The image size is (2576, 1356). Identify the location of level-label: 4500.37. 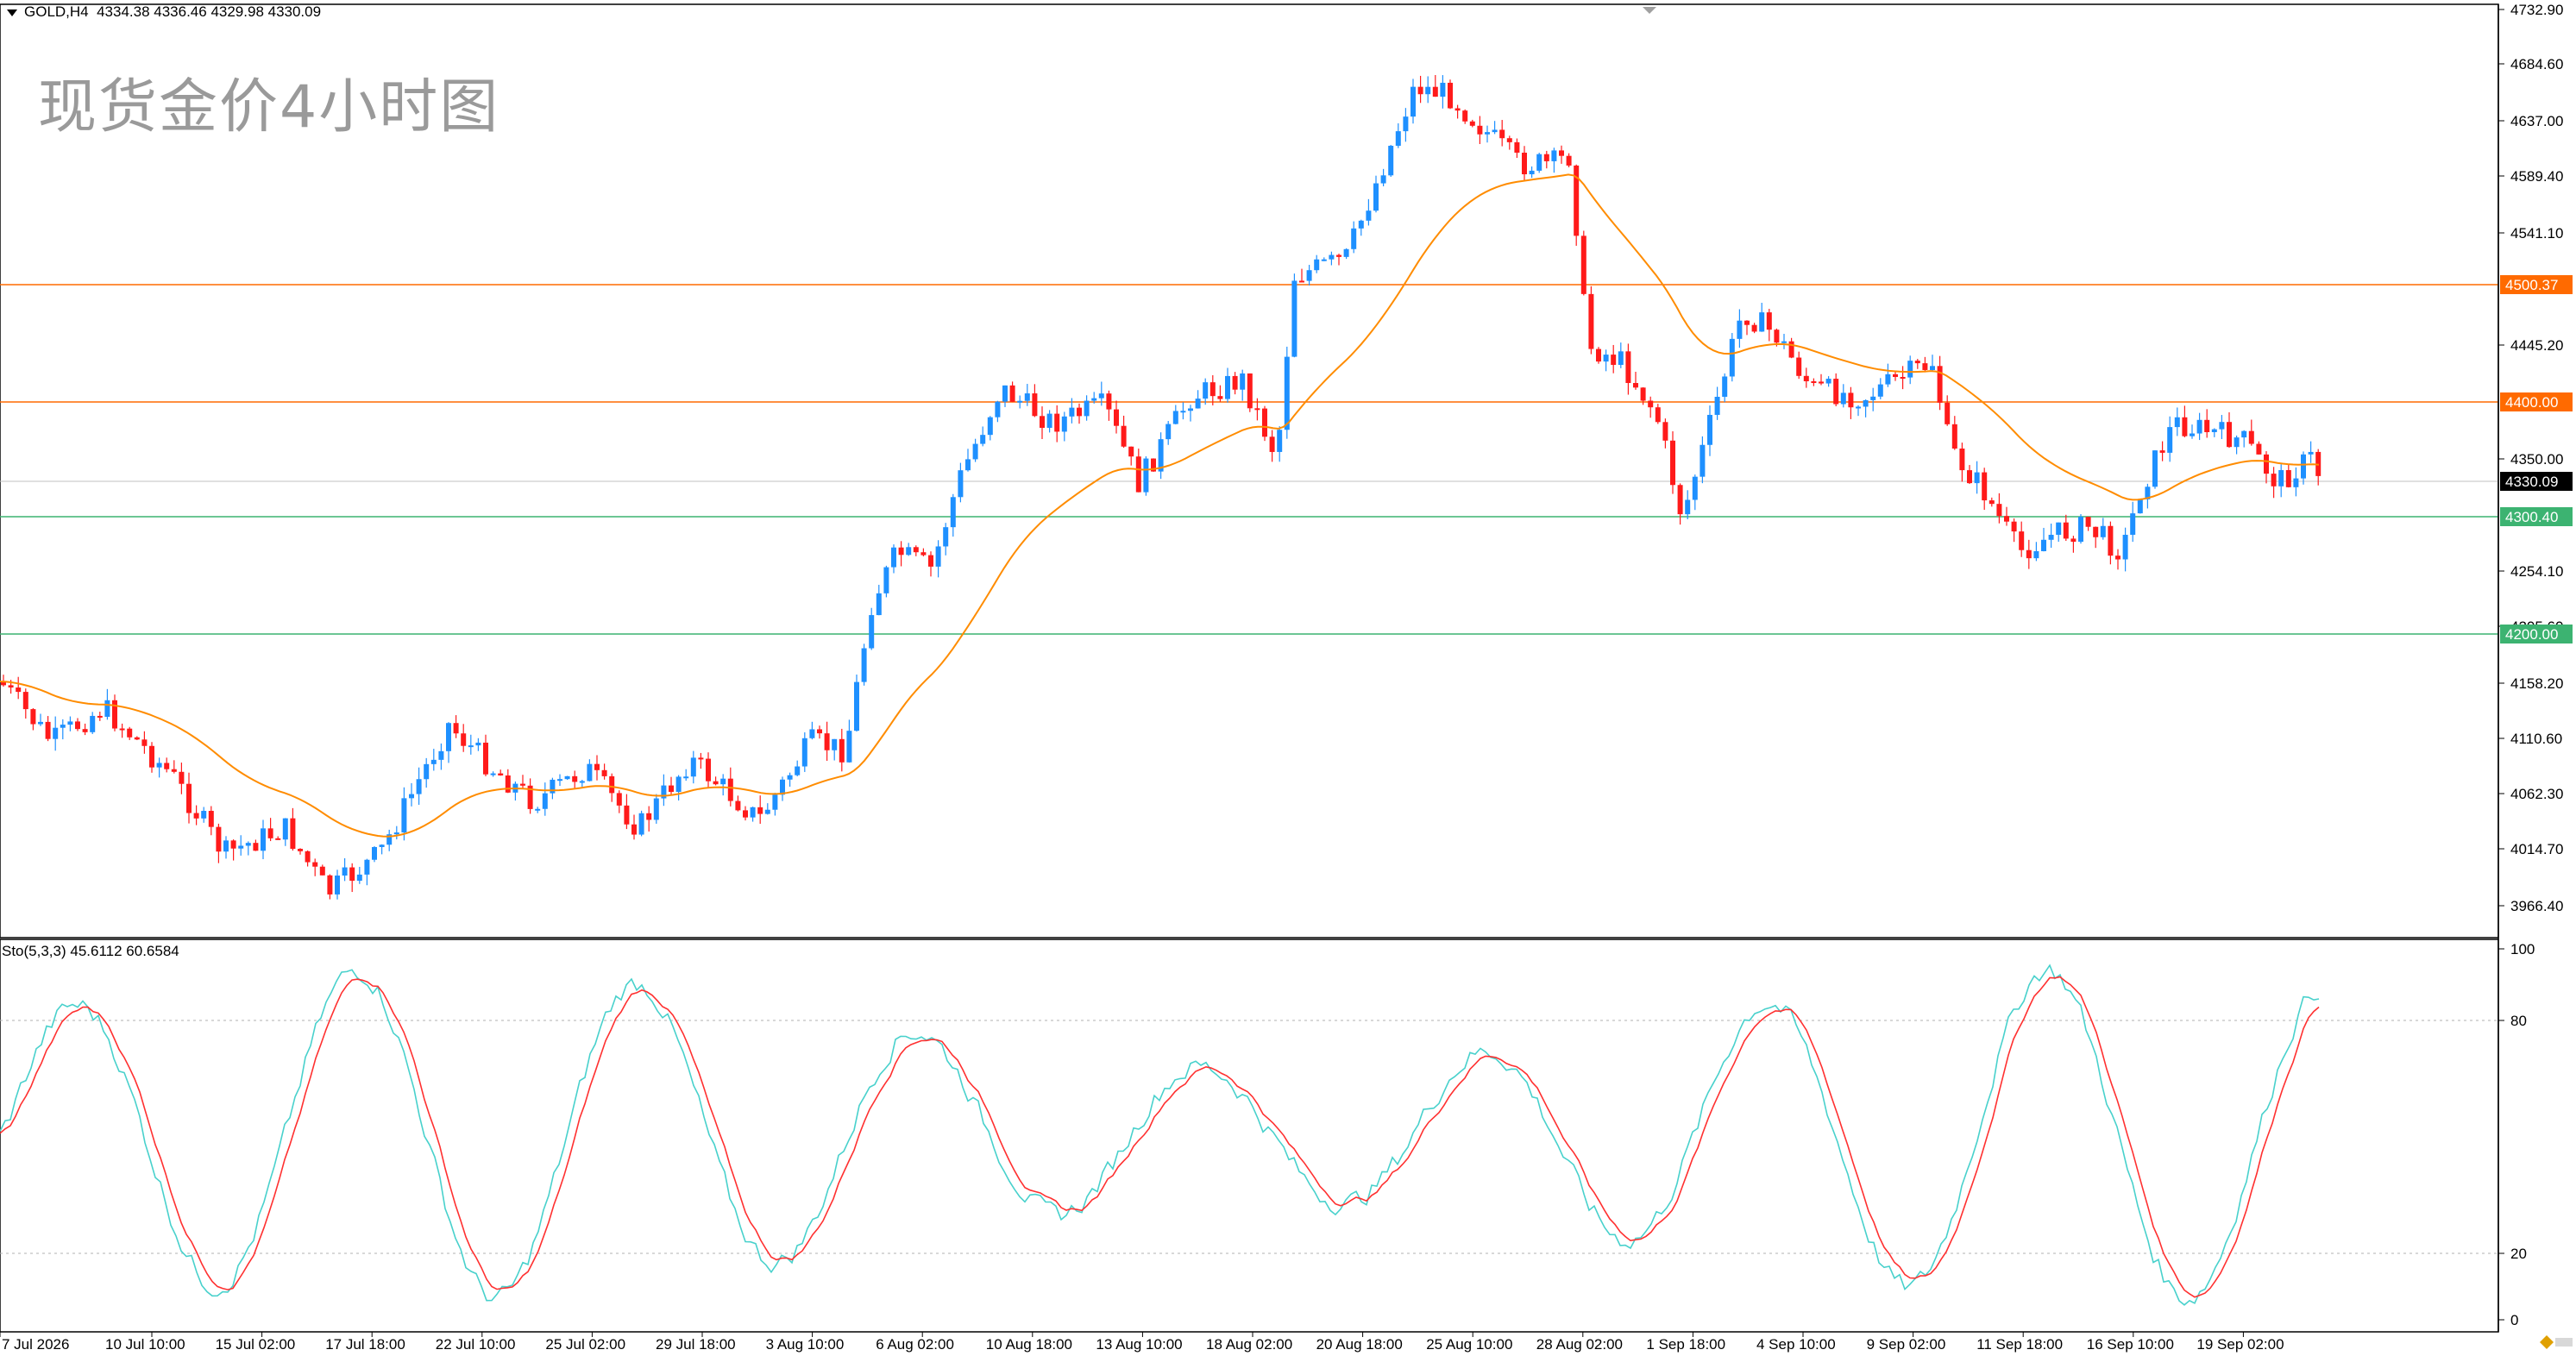
(2531, 285).